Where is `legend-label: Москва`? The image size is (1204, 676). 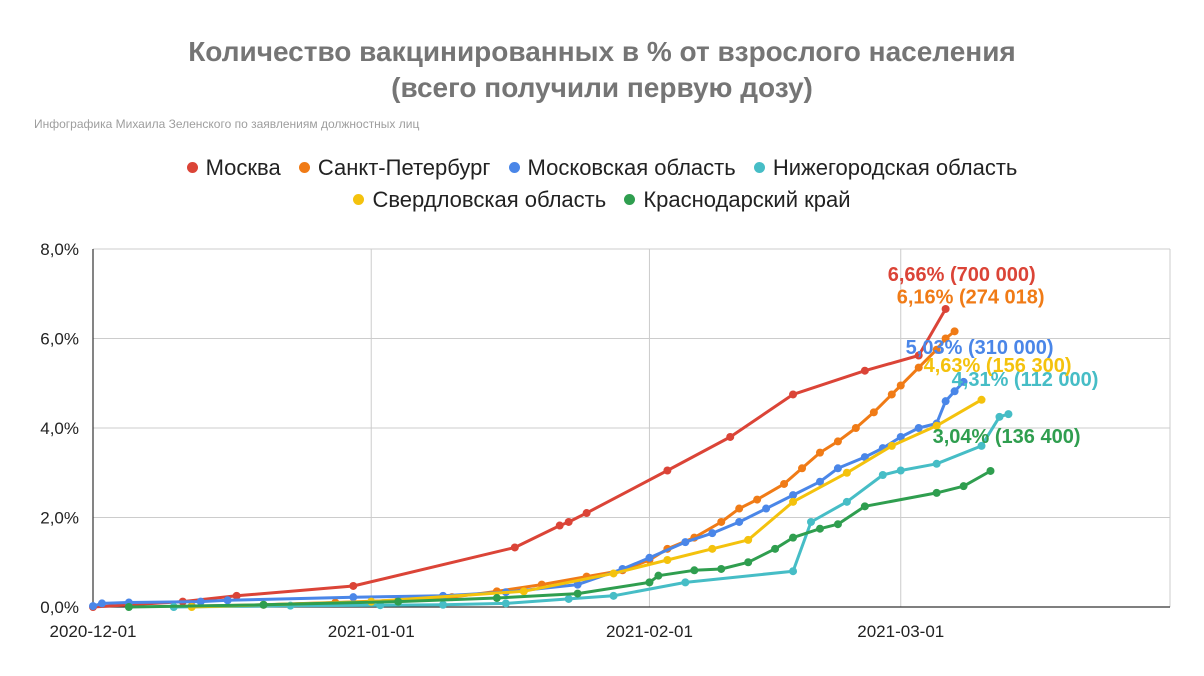
legend-label: Москва is located at coordinates (243, 167).